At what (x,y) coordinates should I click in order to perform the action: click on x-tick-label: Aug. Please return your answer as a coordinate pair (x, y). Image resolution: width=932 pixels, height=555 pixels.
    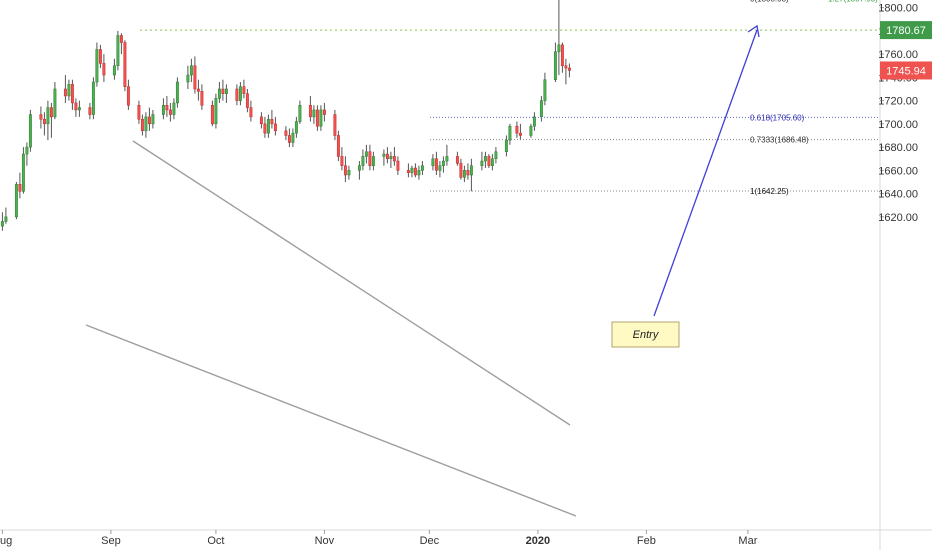
    Looking at the image, I should click on (6, 541).